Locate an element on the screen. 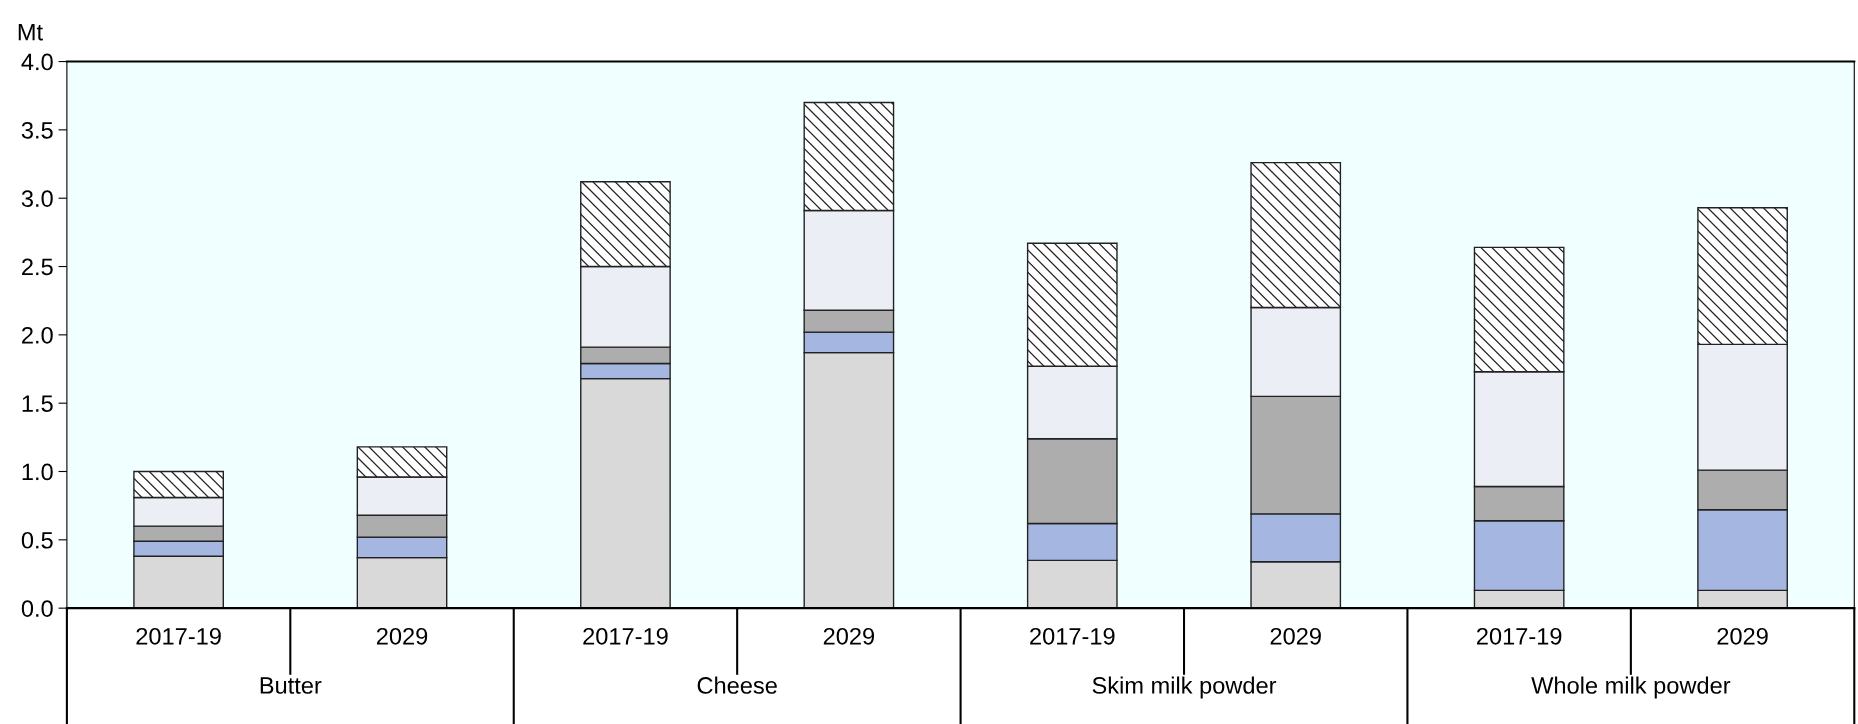  text: Butter is located at coordinates (291, 685).